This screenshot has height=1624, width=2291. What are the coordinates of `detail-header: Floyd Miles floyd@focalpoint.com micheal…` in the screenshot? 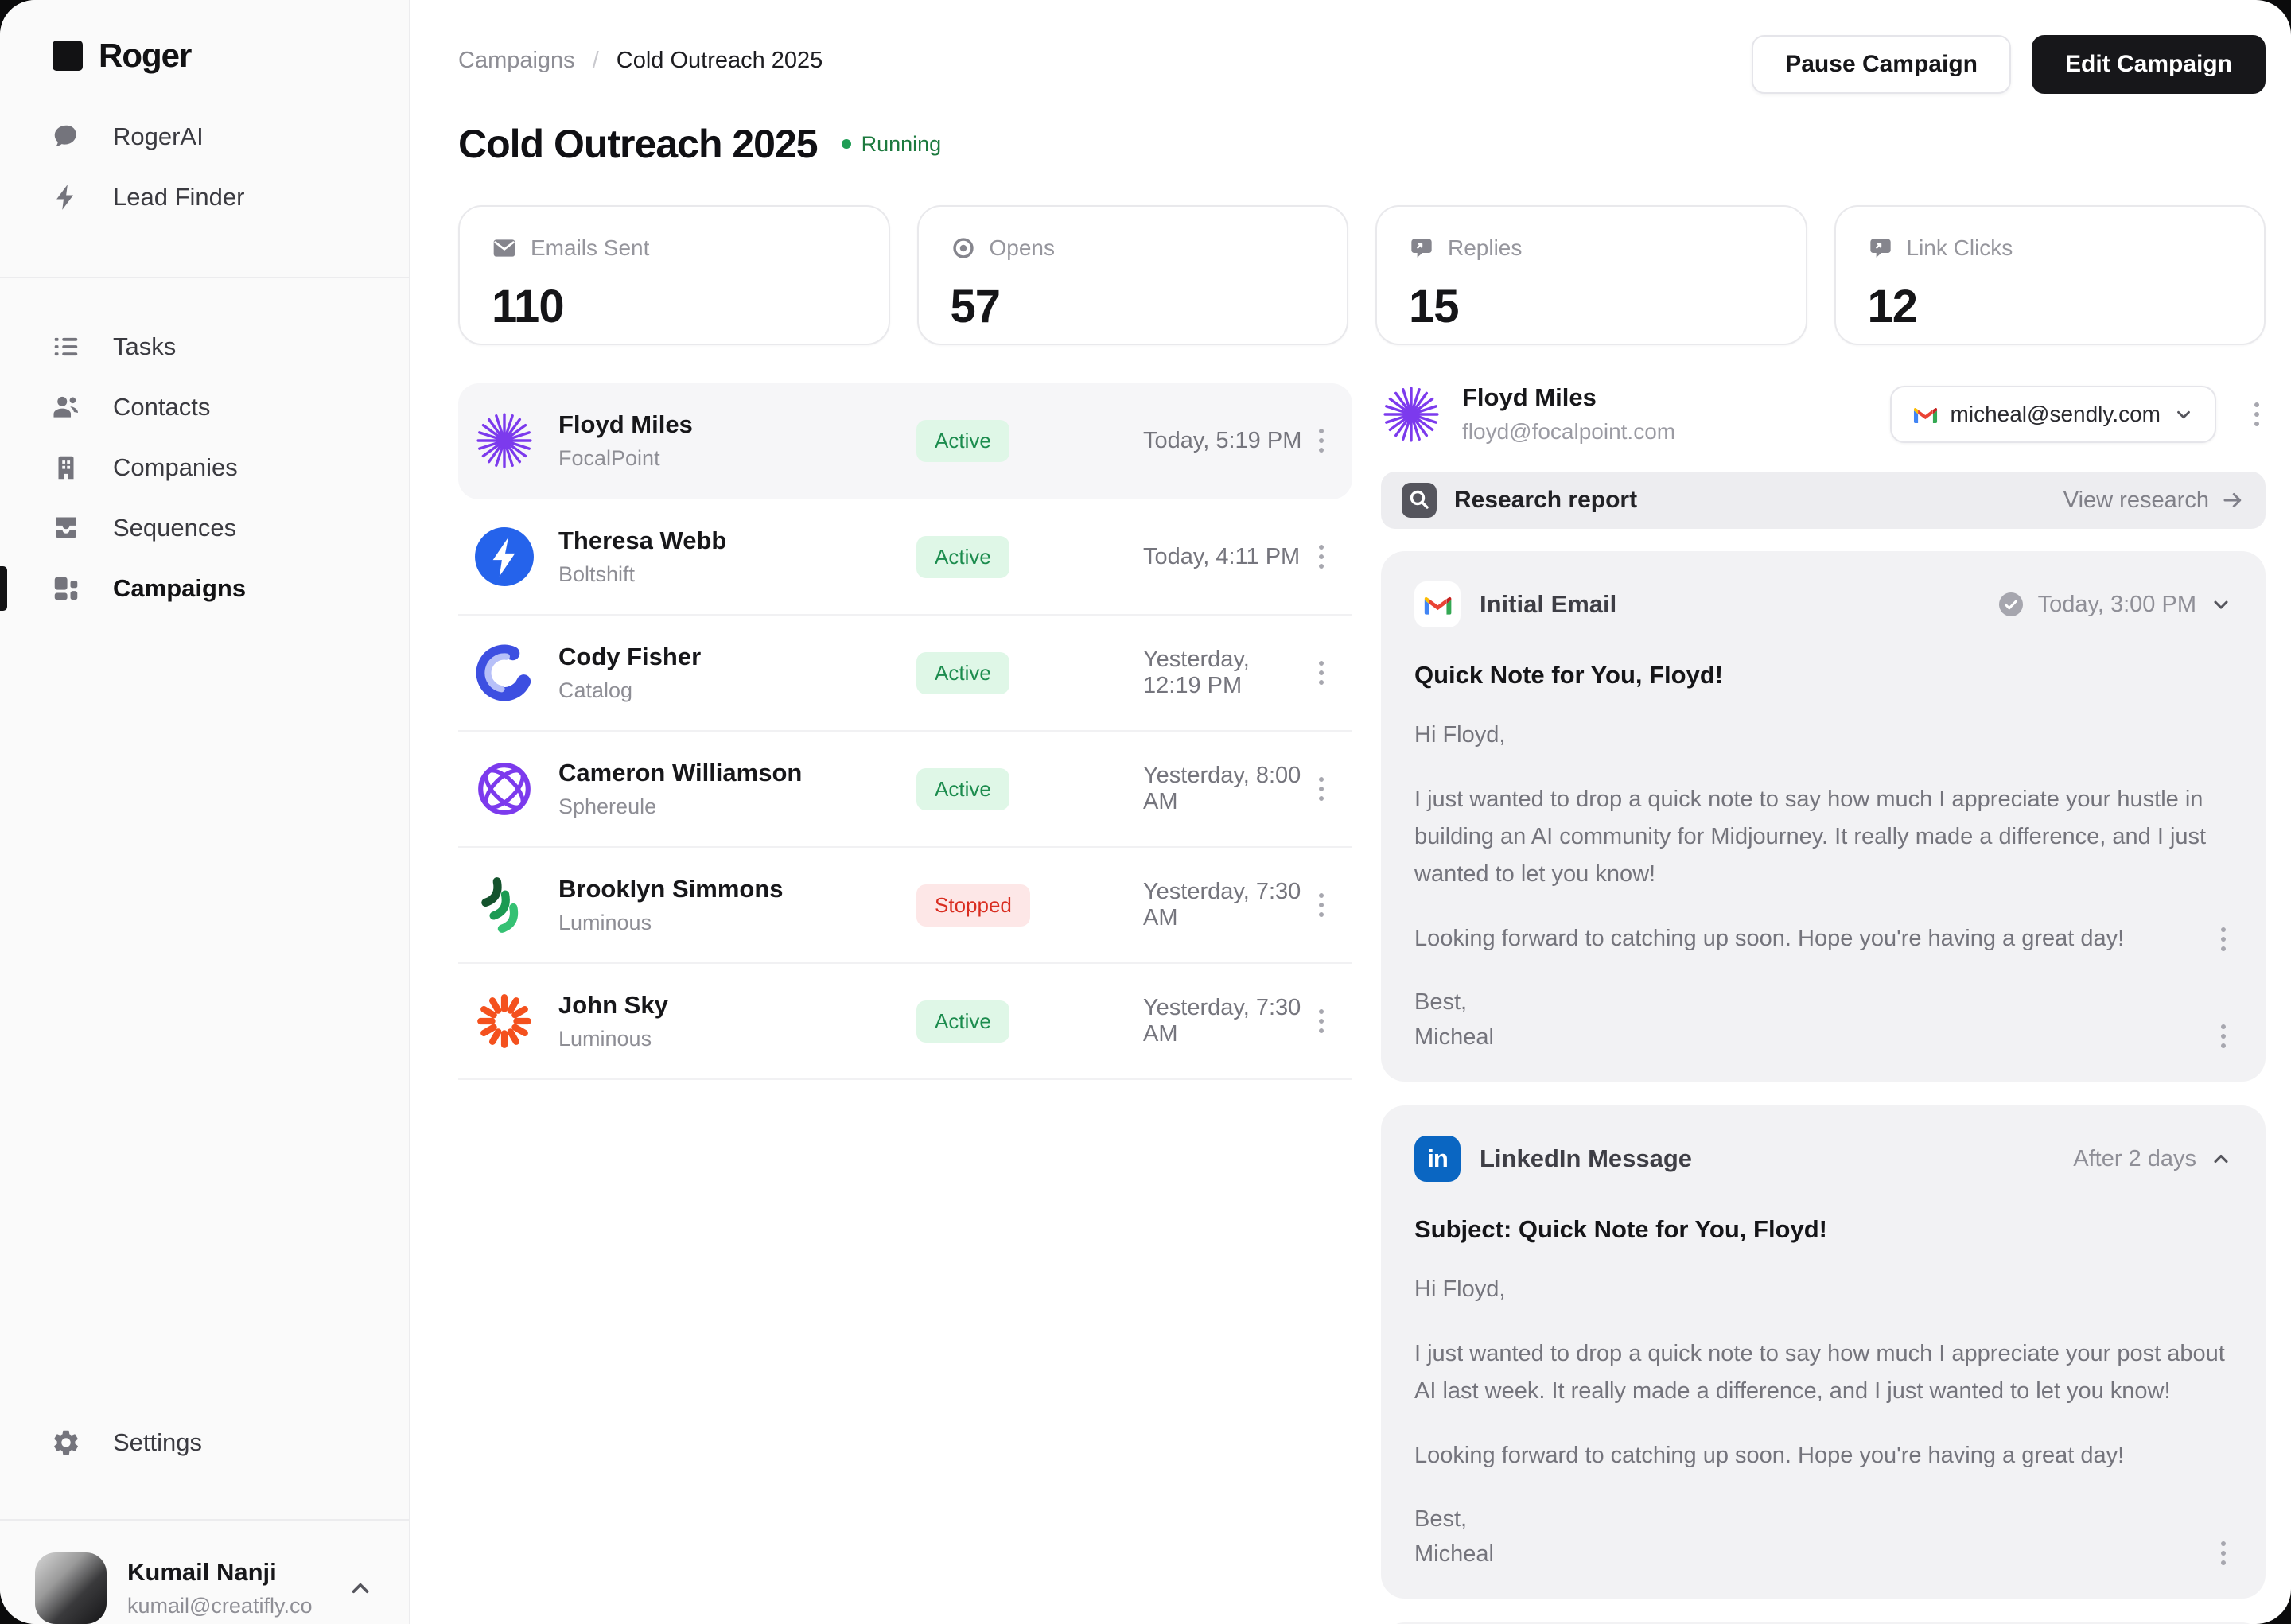 It's located at (1823, 414).